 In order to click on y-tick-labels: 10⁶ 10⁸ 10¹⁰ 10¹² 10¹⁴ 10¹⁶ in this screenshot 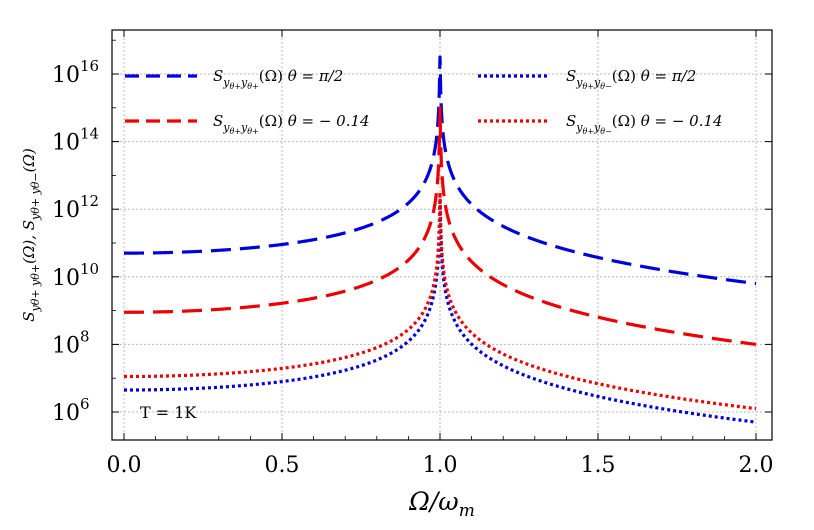, I will do `click(75, 241)`.